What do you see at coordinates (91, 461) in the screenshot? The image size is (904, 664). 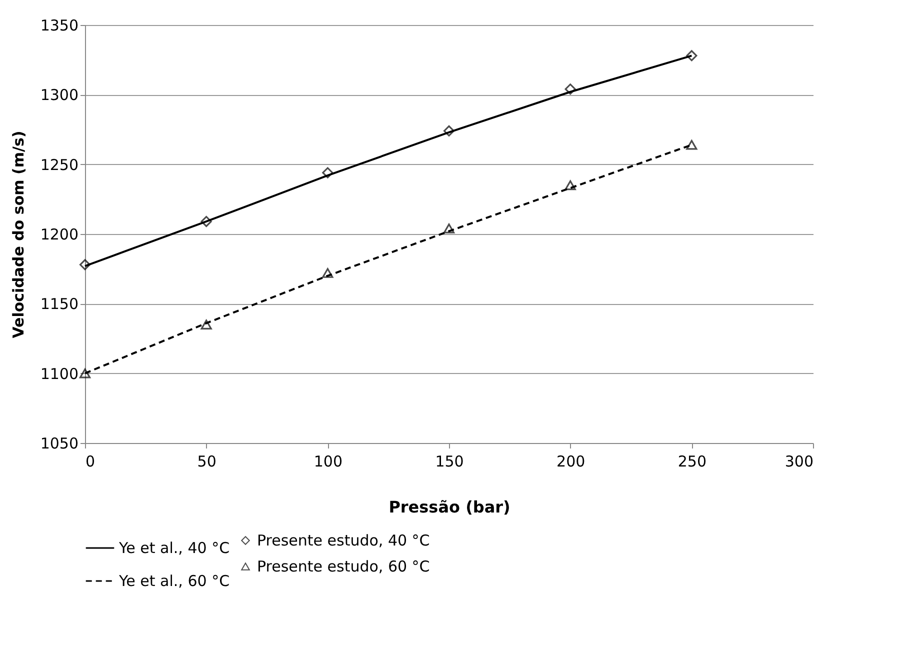 I see `x-tick-label: 0` at bounding box center [91, 461].